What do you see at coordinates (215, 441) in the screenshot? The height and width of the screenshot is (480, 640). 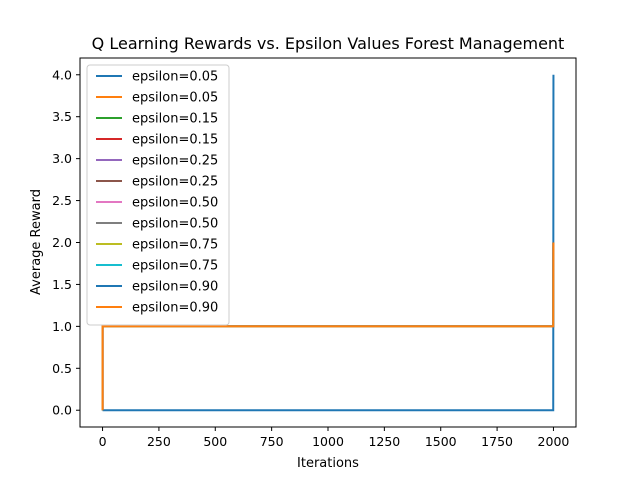 I see `x-tick-label: 500` at bounding box center [215, 441].